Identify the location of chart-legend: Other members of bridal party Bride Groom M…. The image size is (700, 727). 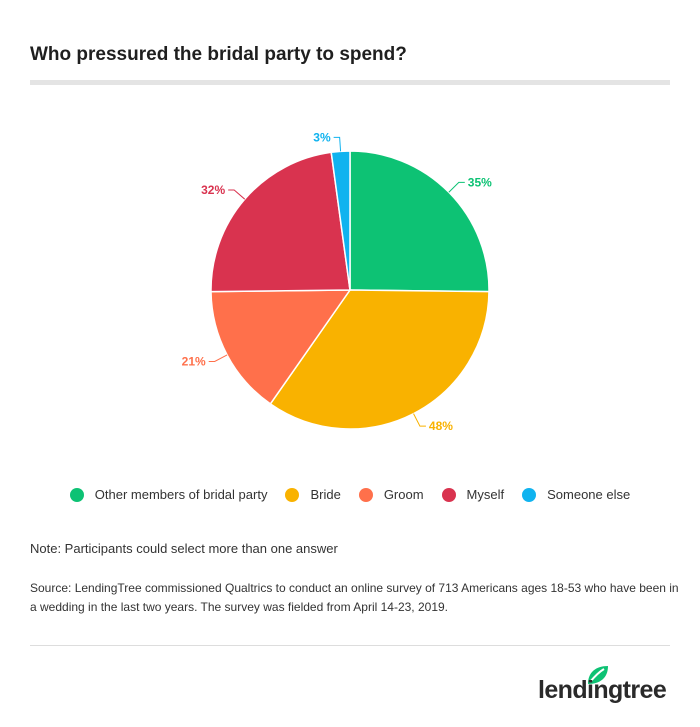
(350, 494).